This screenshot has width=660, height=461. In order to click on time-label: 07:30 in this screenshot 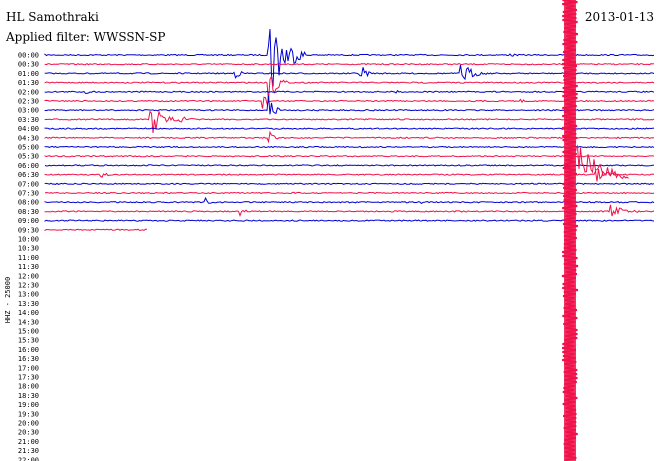, I will do `click(28, 194)`.